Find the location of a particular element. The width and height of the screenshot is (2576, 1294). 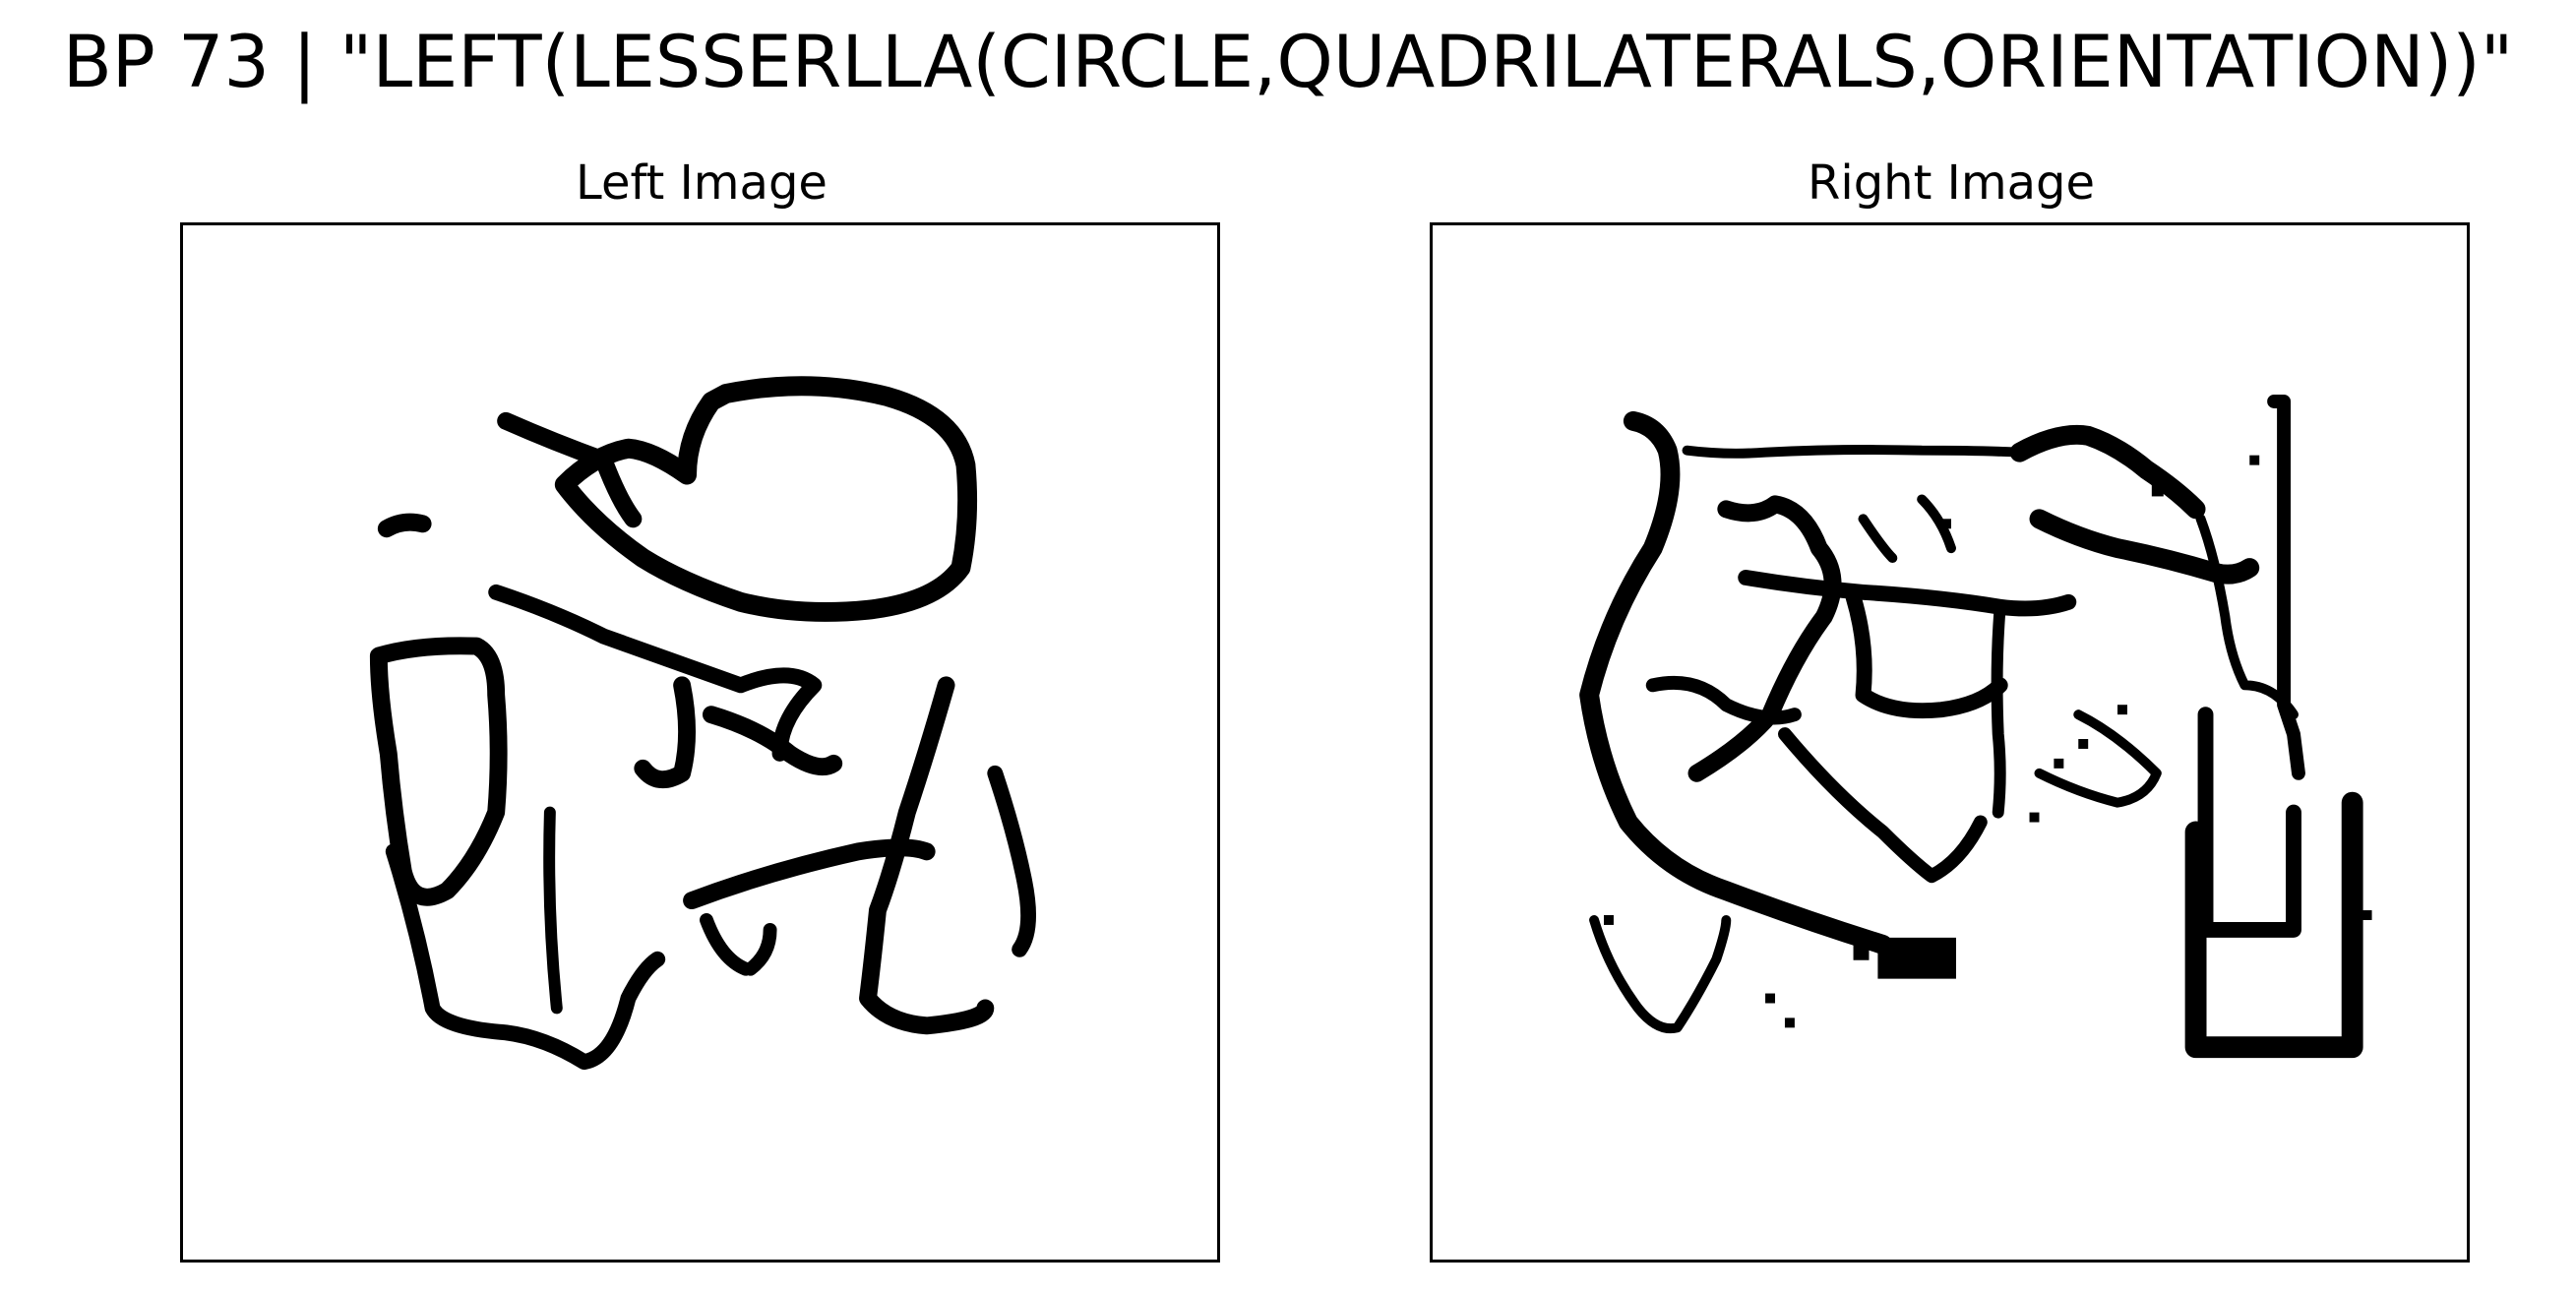

right-stroke-right-col is located at coordinates (1998, 709).